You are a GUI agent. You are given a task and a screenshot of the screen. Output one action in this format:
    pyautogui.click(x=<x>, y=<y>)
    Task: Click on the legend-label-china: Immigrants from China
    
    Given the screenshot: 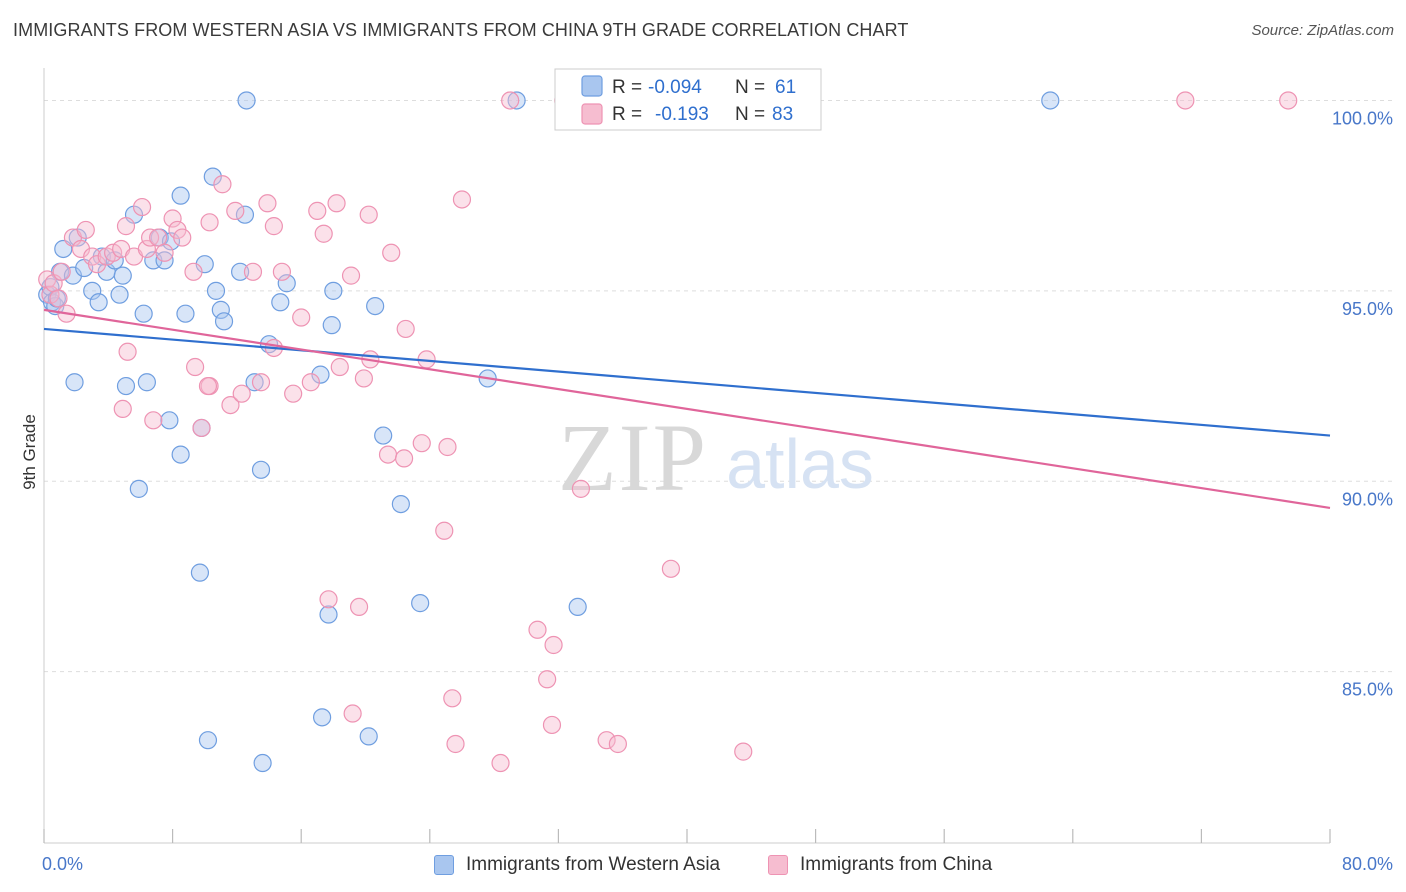 What is the action you would take?
    pyautogui.click(x=896, y=864)
    